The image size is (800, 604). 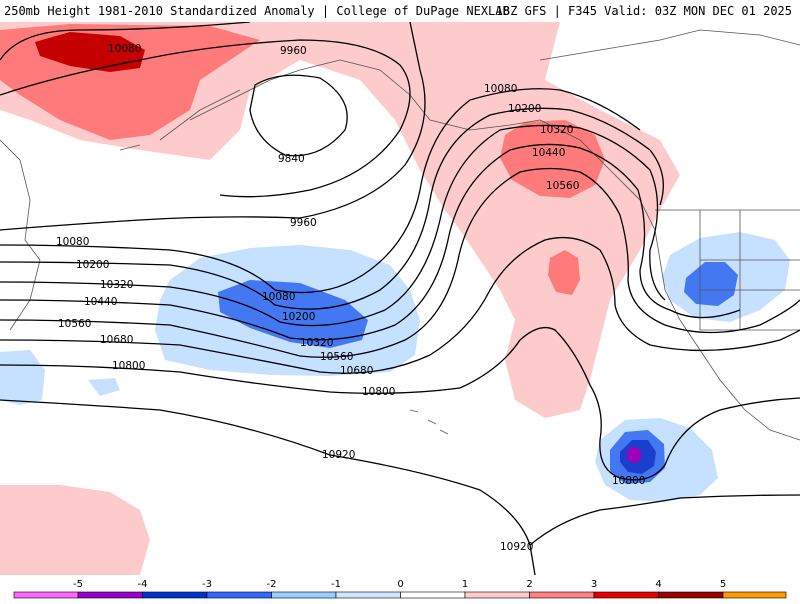 I want to click on anomaly-legend: -5 -4 -3 -2 -1 0 1 2 3 4 5, so click(x=400, y=587).